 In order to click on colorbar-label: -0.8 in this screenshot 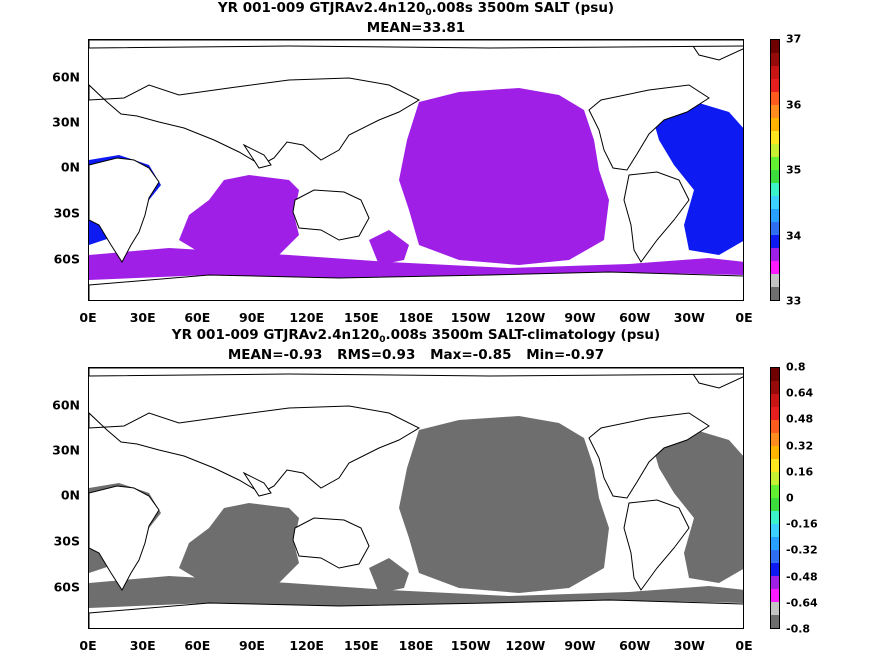, I will do `click(798, 629)`.